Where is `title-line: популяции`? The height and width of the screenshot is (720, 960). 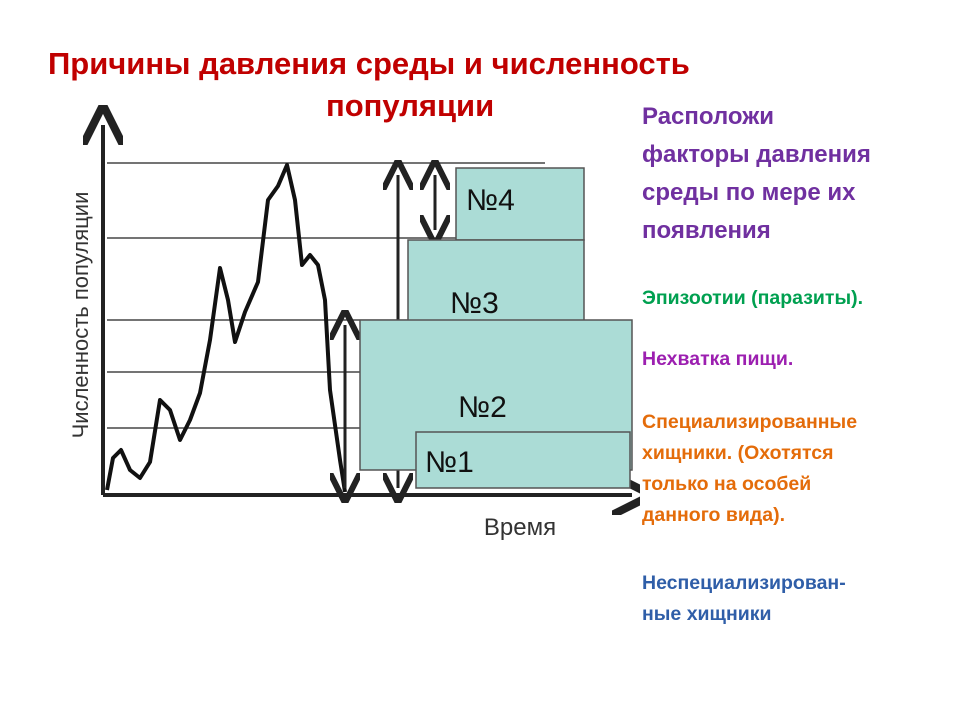
title-line: популяции is located at coordinates (410, 105).